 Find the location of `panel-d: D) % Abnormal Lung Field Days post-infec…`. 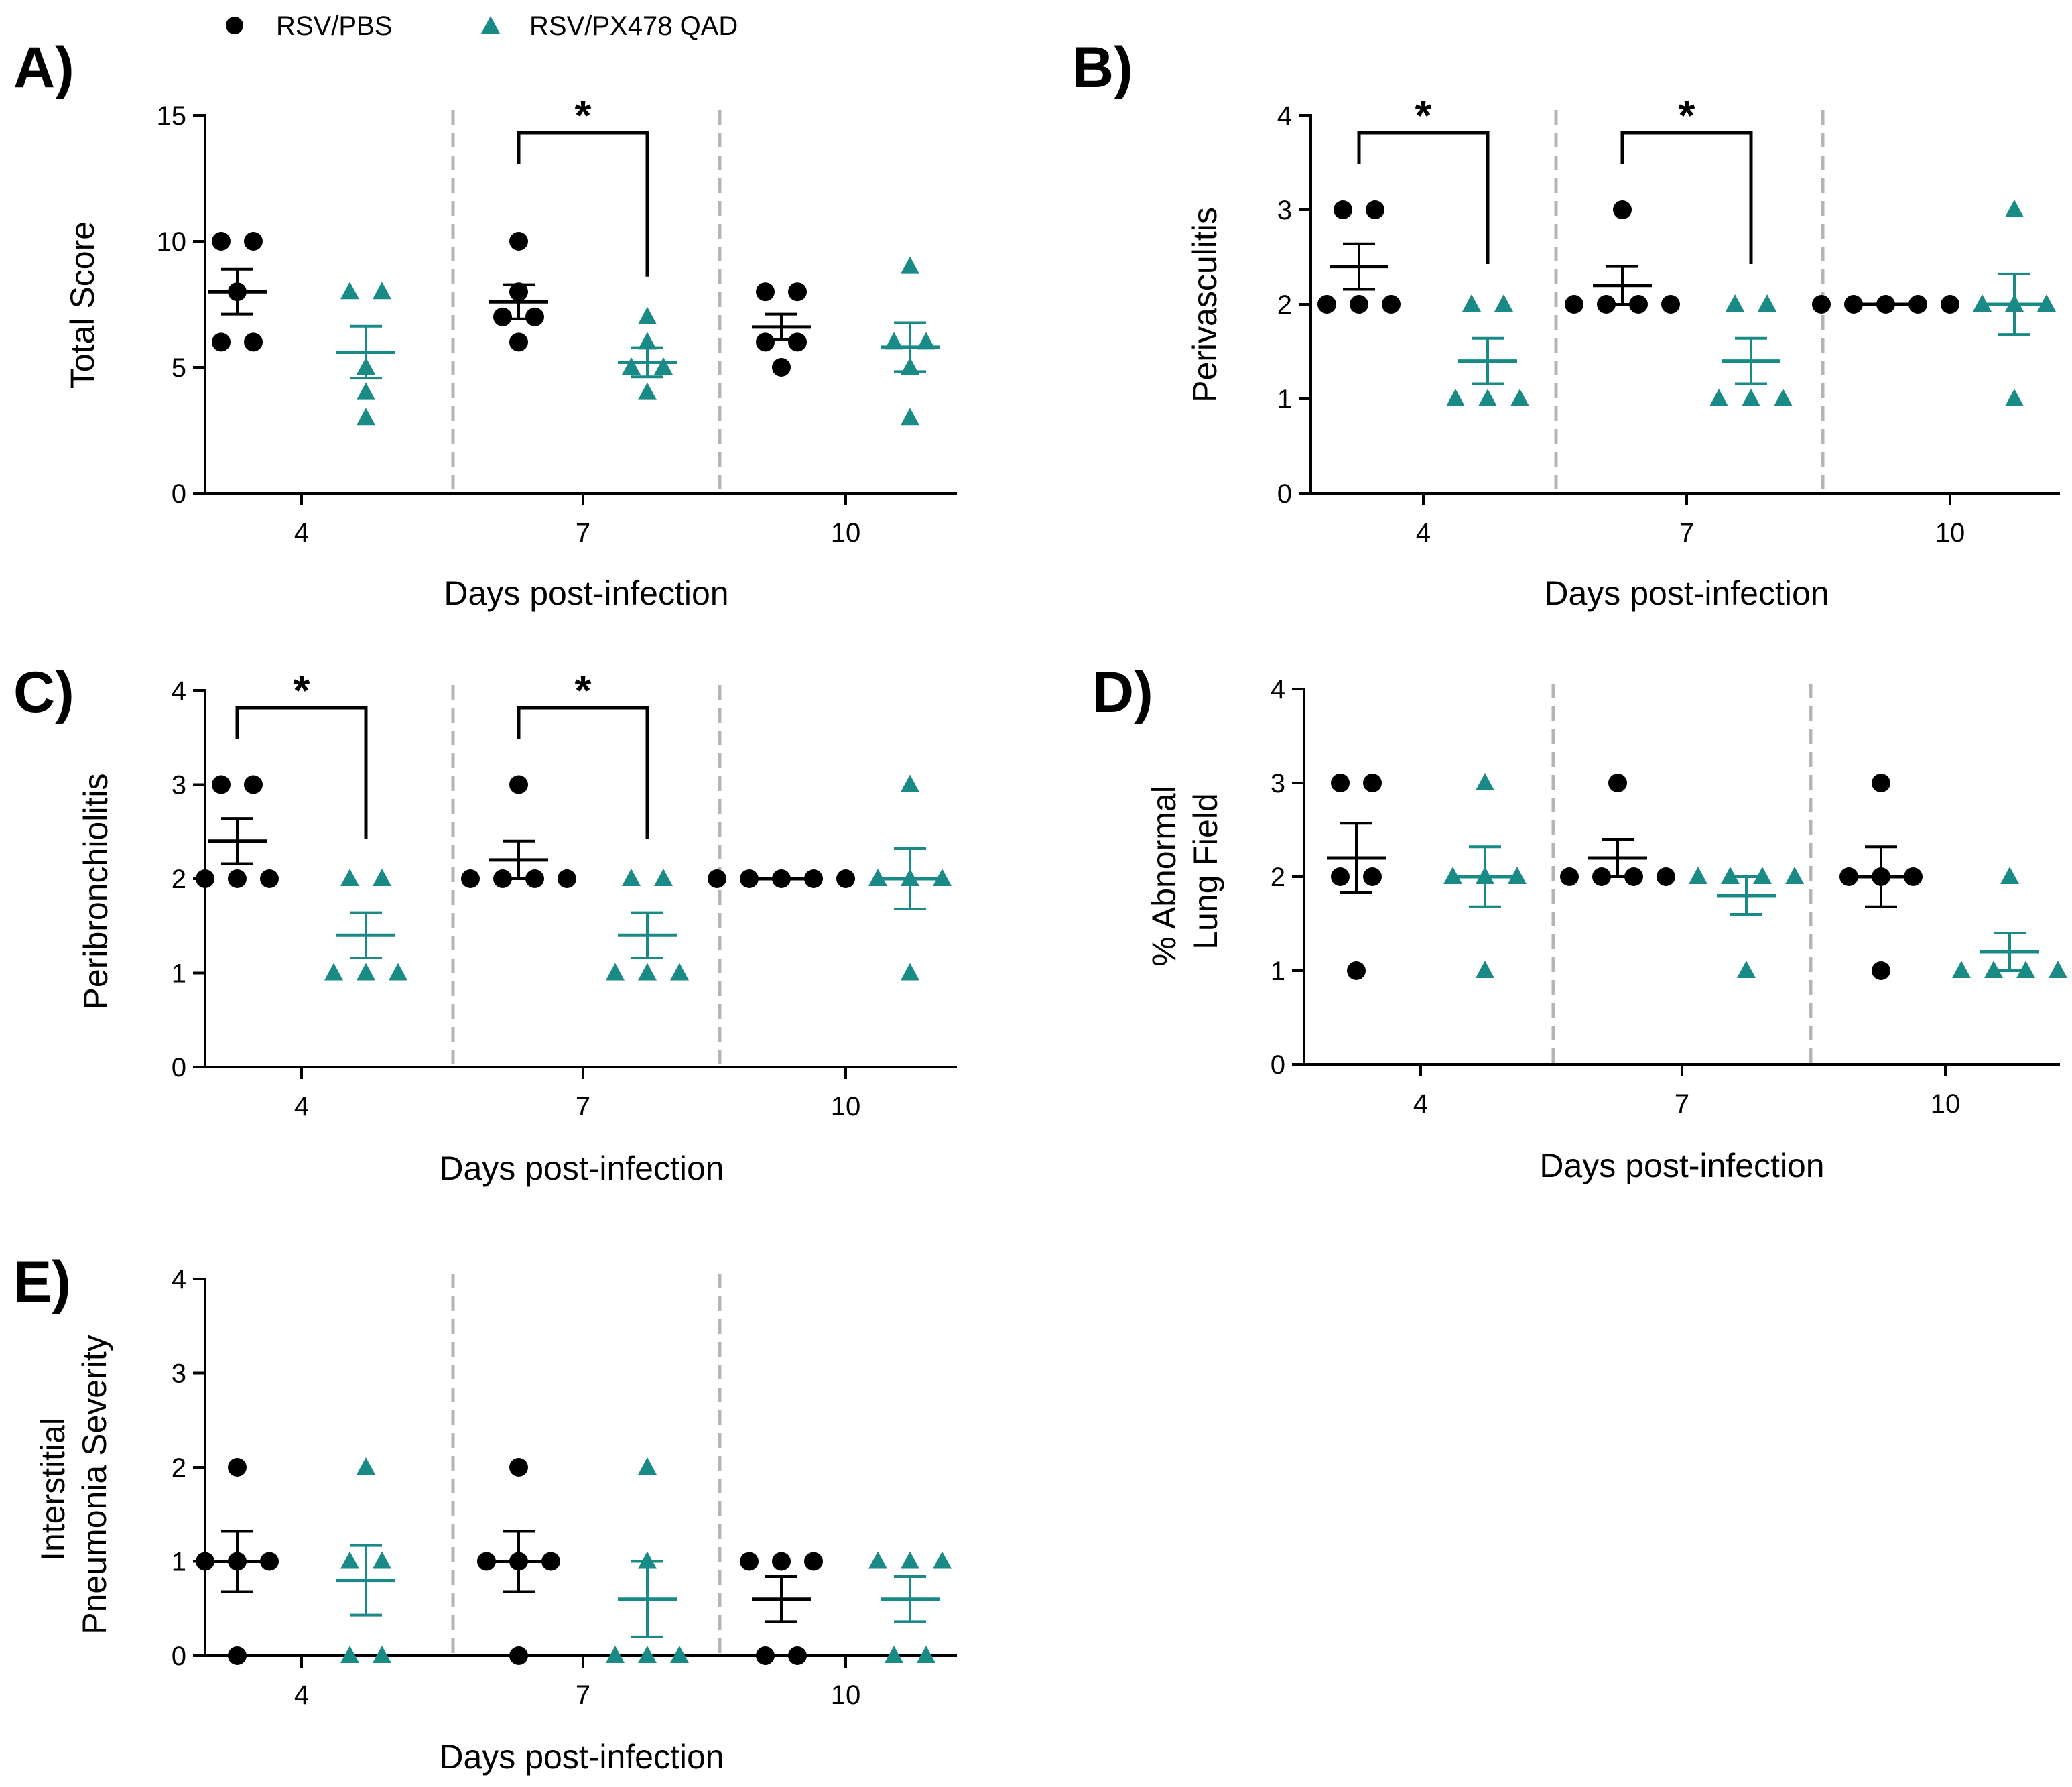

panel-d: D) % Abnormal Lung Field Days post-infec… is located at coordinates (1580, 922).